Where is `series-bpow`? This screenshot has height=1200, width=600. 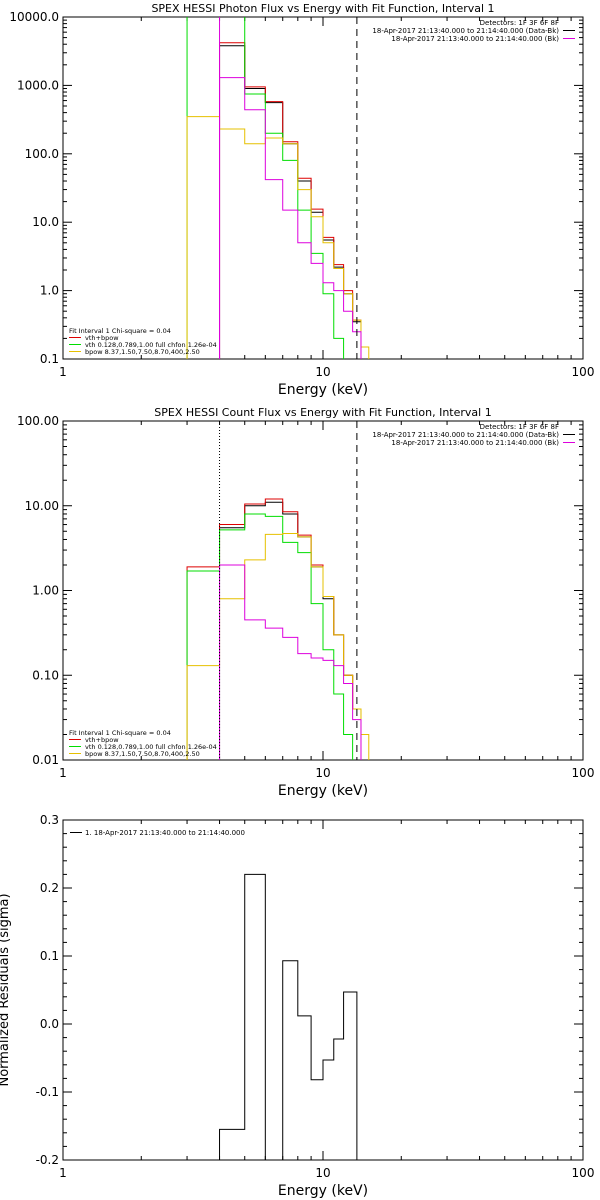 series-bpow is located at coordinates (278, 237).